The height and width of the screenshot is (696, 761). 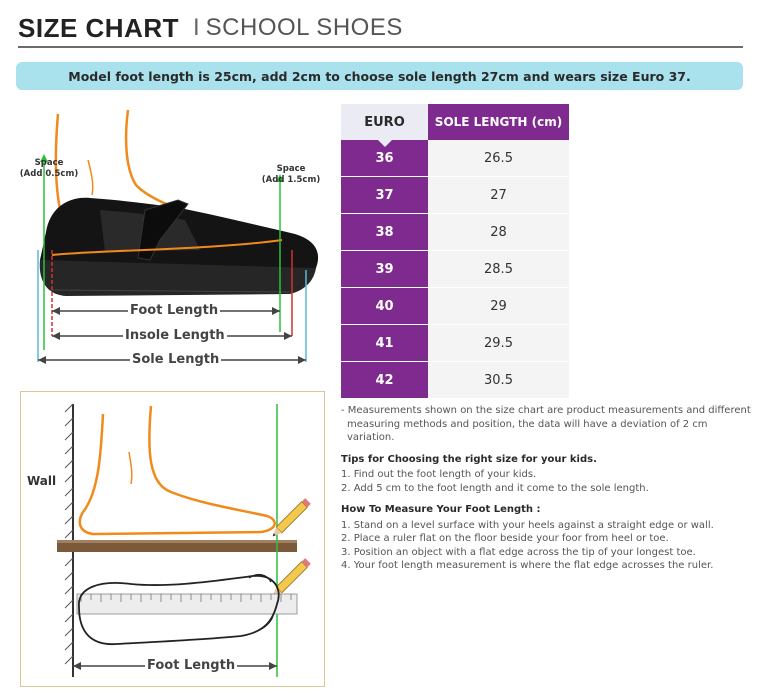 What do you see at coordinates (304, 27) in the screenshot?
I see `page-subtitle: SCHOOL SHOES` at bounding box center [304, 27].